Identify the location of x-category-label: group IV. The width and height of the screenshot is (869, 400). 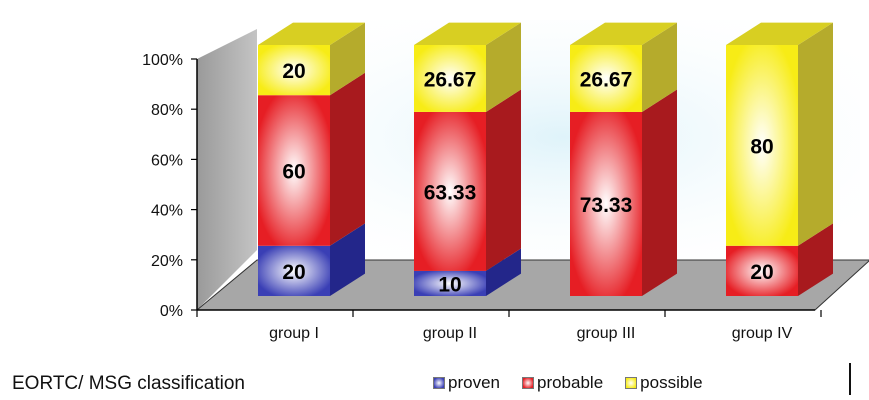
(762, 333).